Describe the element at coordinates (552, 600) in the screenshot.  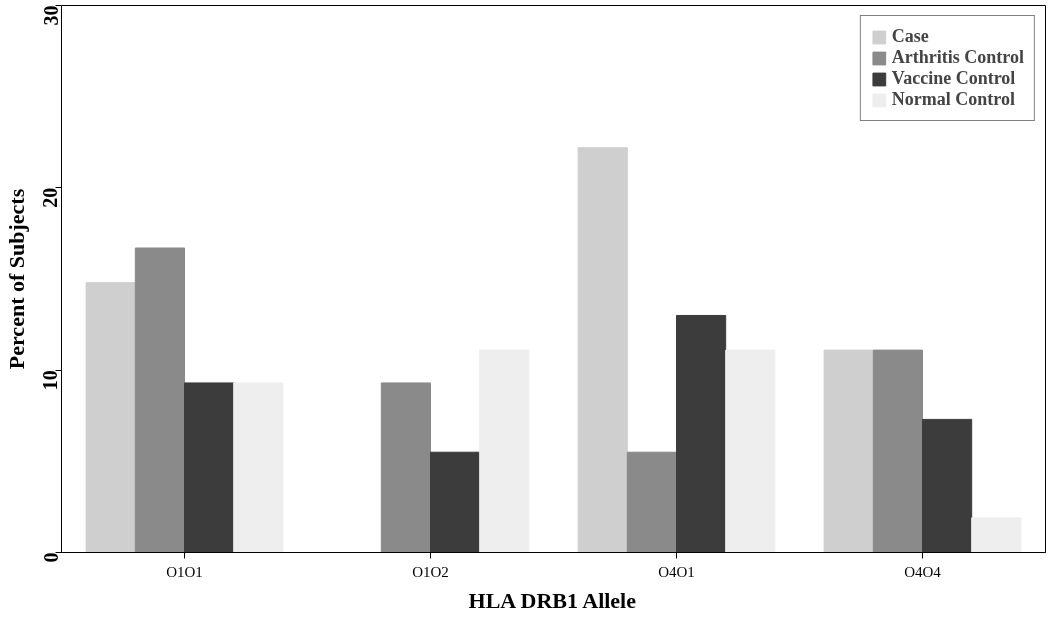
I see `x-axis-title: HLA DRB1 Allele` at that location.